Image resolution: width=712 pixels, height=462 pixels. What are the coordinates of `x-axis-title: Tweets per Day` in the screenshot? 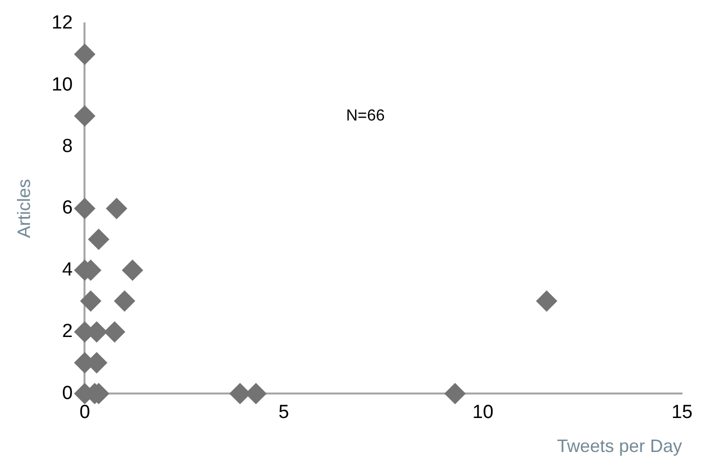 It's located at (619, 446).